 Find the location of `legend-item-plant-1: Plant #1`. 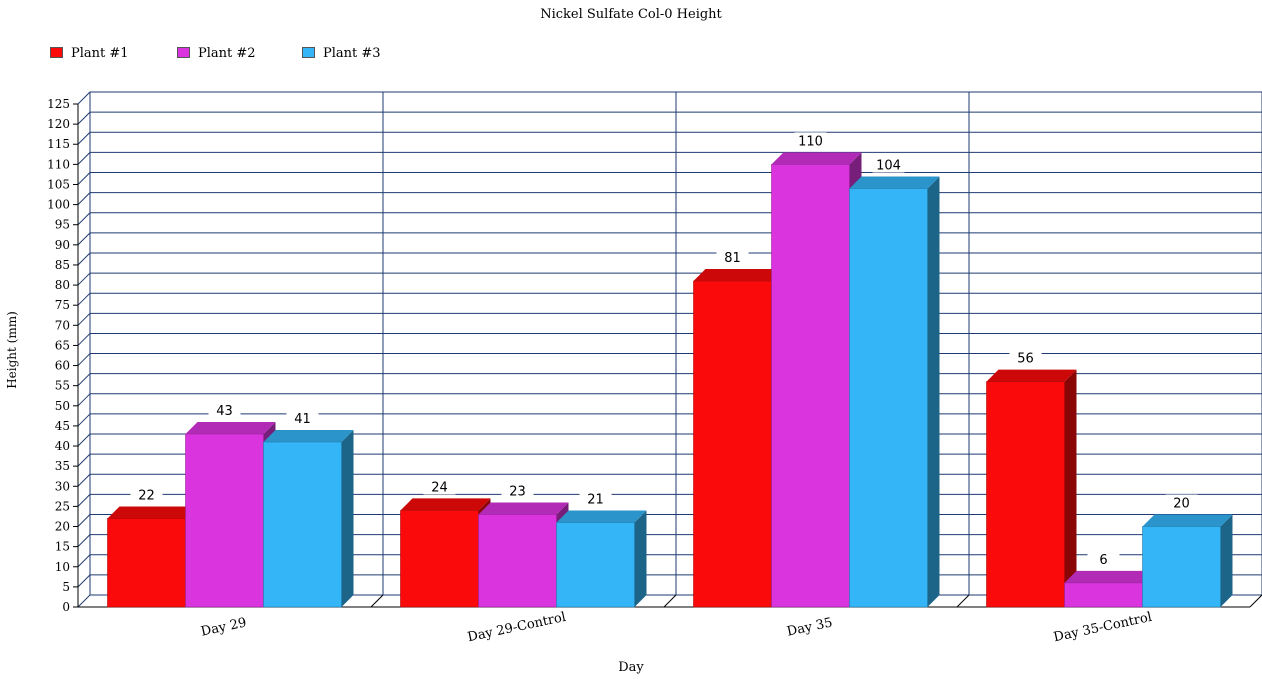

legend-item-plant-1: Plant #1 is located at coordinates (89, 53).